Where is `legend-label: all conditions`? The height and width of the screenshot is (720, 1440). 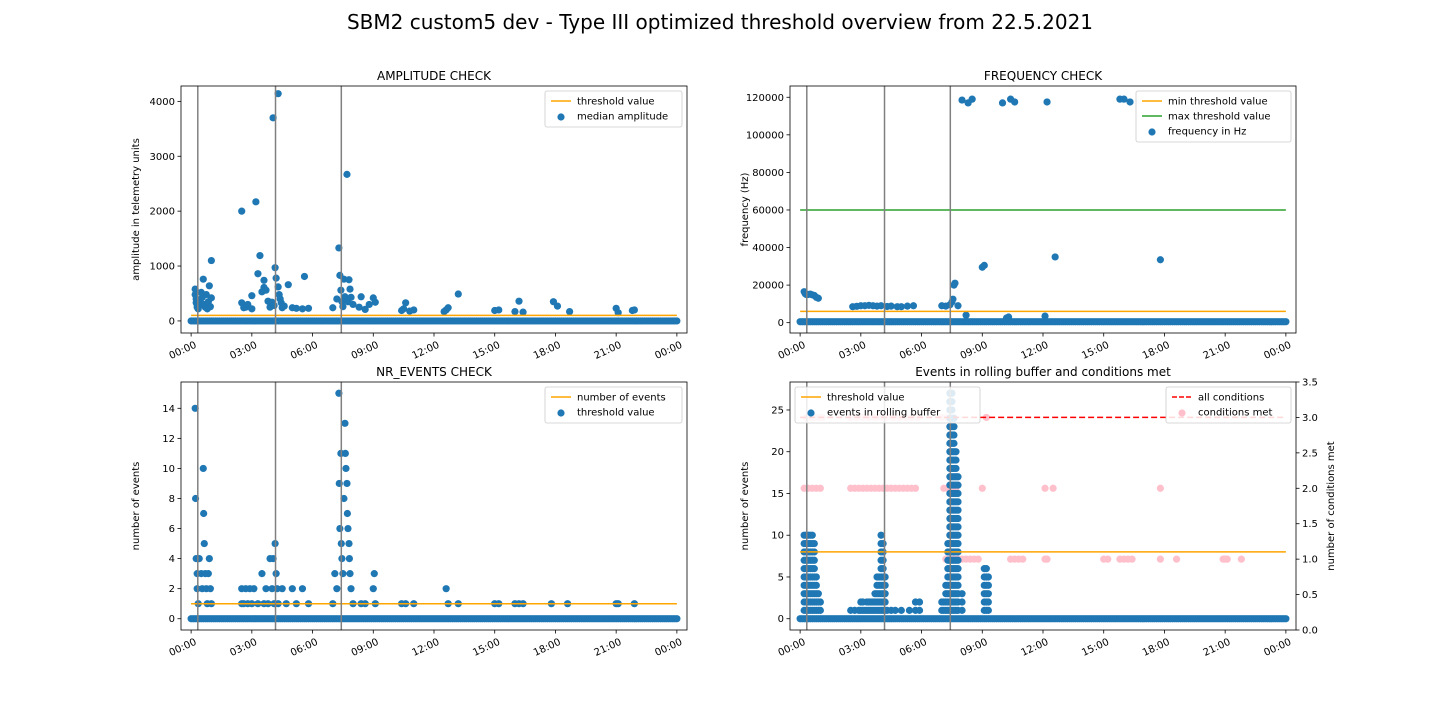
legend-label: all conditions is located at coordinates (1231, 398).